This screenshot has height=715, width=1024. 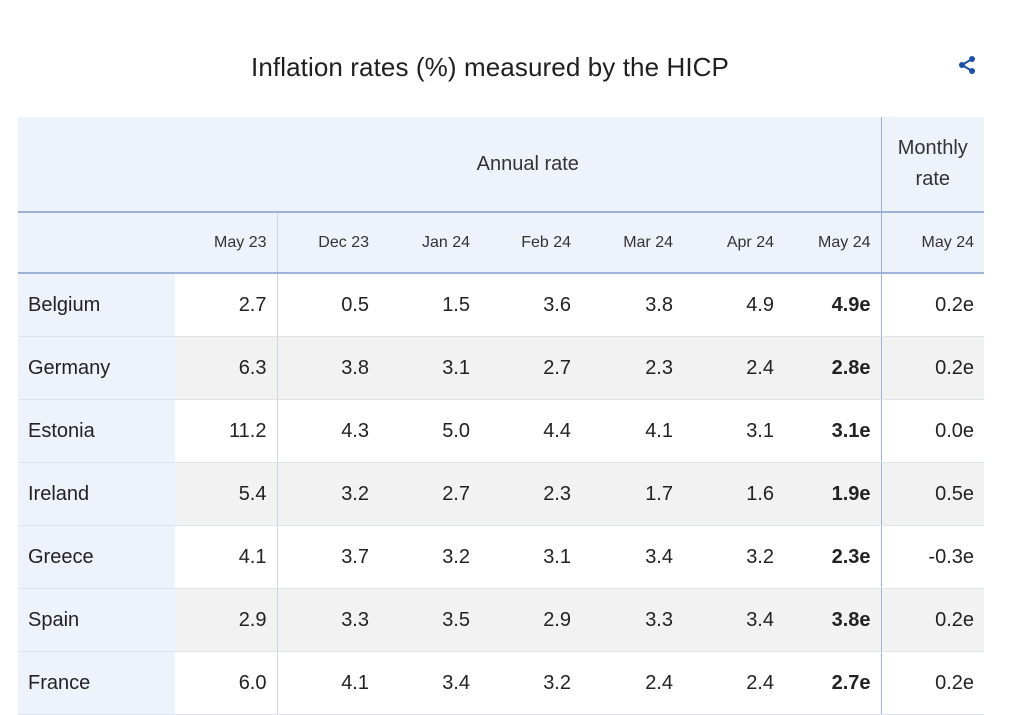 I want to click on table-row: Belgium 2.7 0.5 1.5 3.6 3.8 4.9 4.9e 0.2e, so click(x=501, y=305).